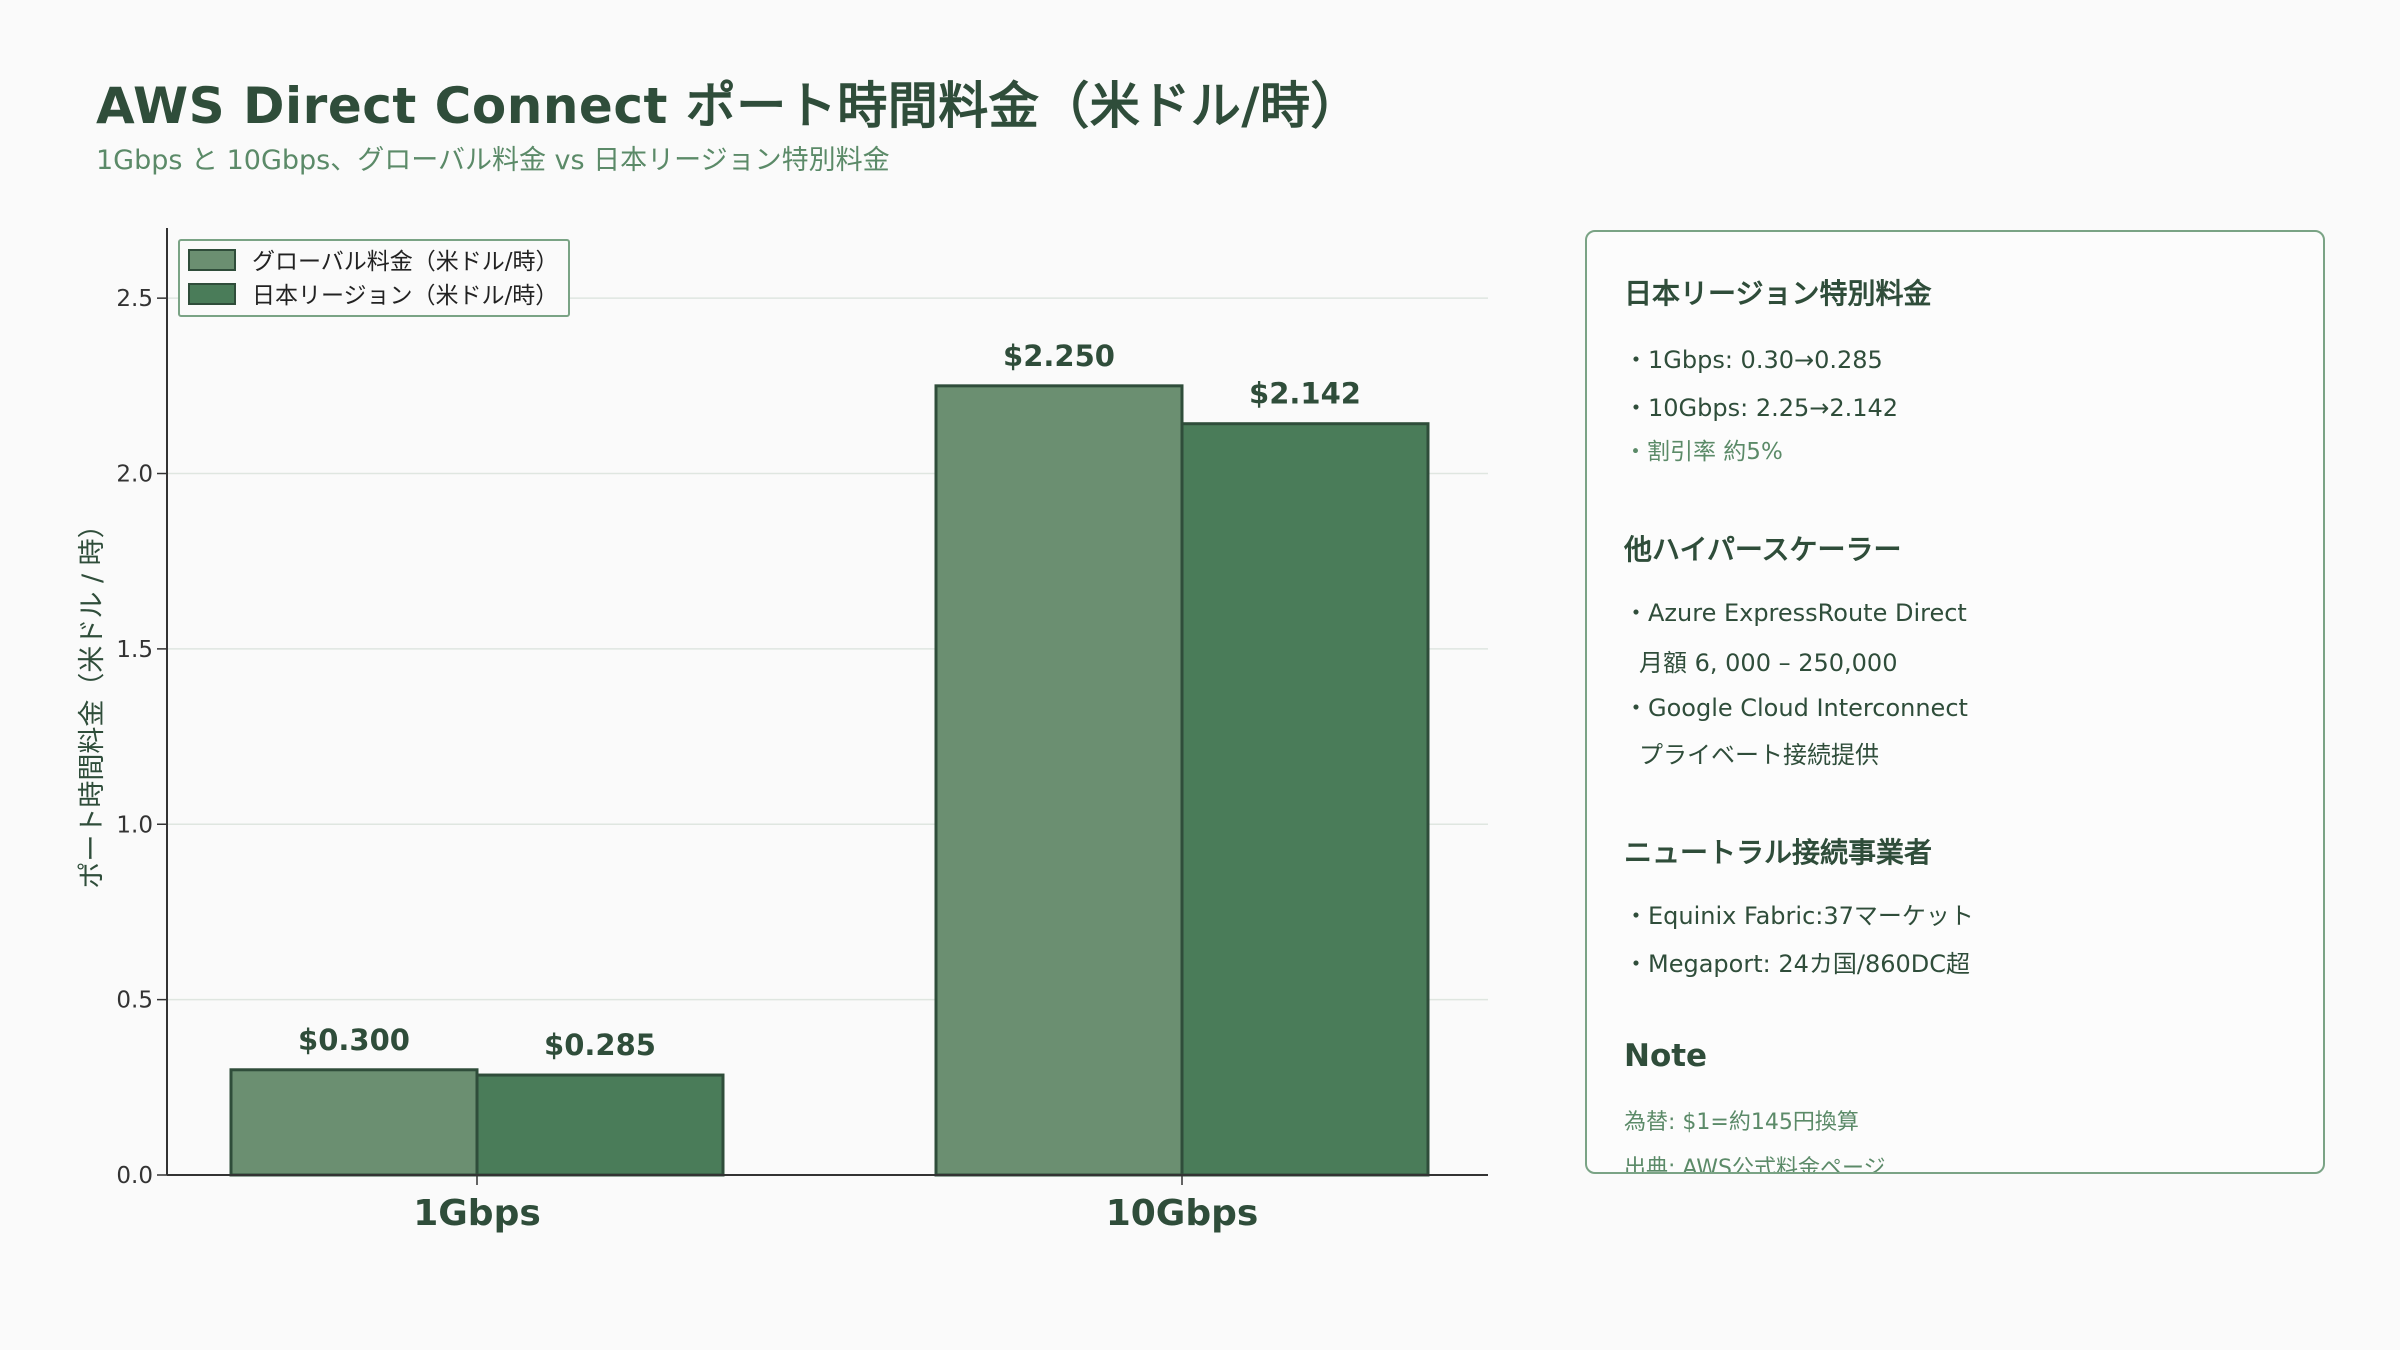 This screenshot has height=1350, width=2400. What do you see at coordinates (1761, 408) in the screenshot?
I see `japan-pricing-line-10gbps: ・10Gbps: 2.25→2.142` at bounding box center [1761, 408].